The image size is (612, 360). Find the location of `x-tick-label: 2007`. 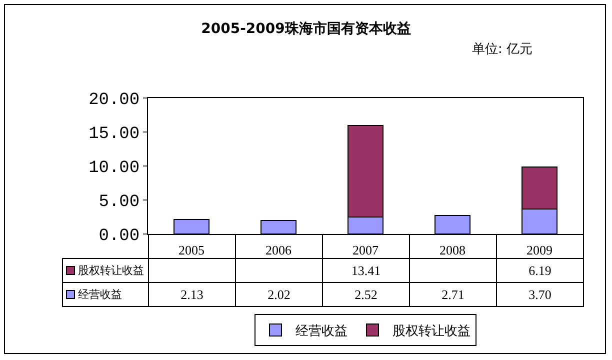

x-tick-label: 2007 is located at coordinates (365, 250).